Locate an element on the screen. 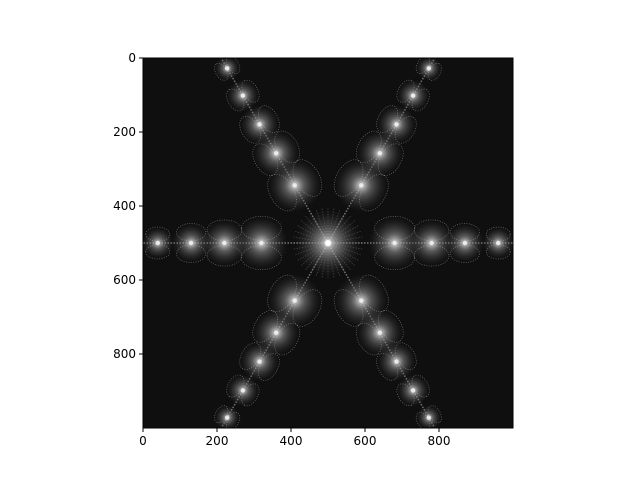 Image resolution: width=640 pixels, height=480 pixels. center-core is located at coordinates (328, 243).